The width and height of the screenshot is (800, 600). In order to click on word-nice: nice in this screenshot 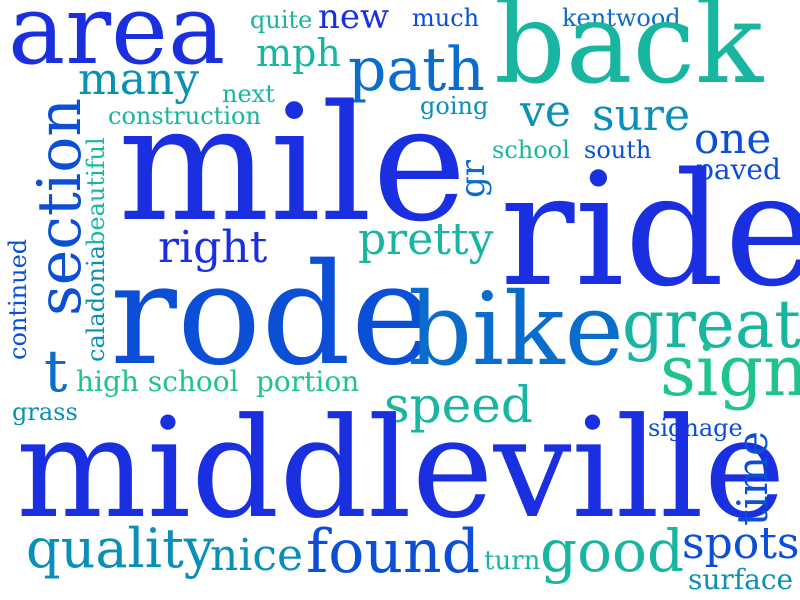, I will do `click(257, 555)`.